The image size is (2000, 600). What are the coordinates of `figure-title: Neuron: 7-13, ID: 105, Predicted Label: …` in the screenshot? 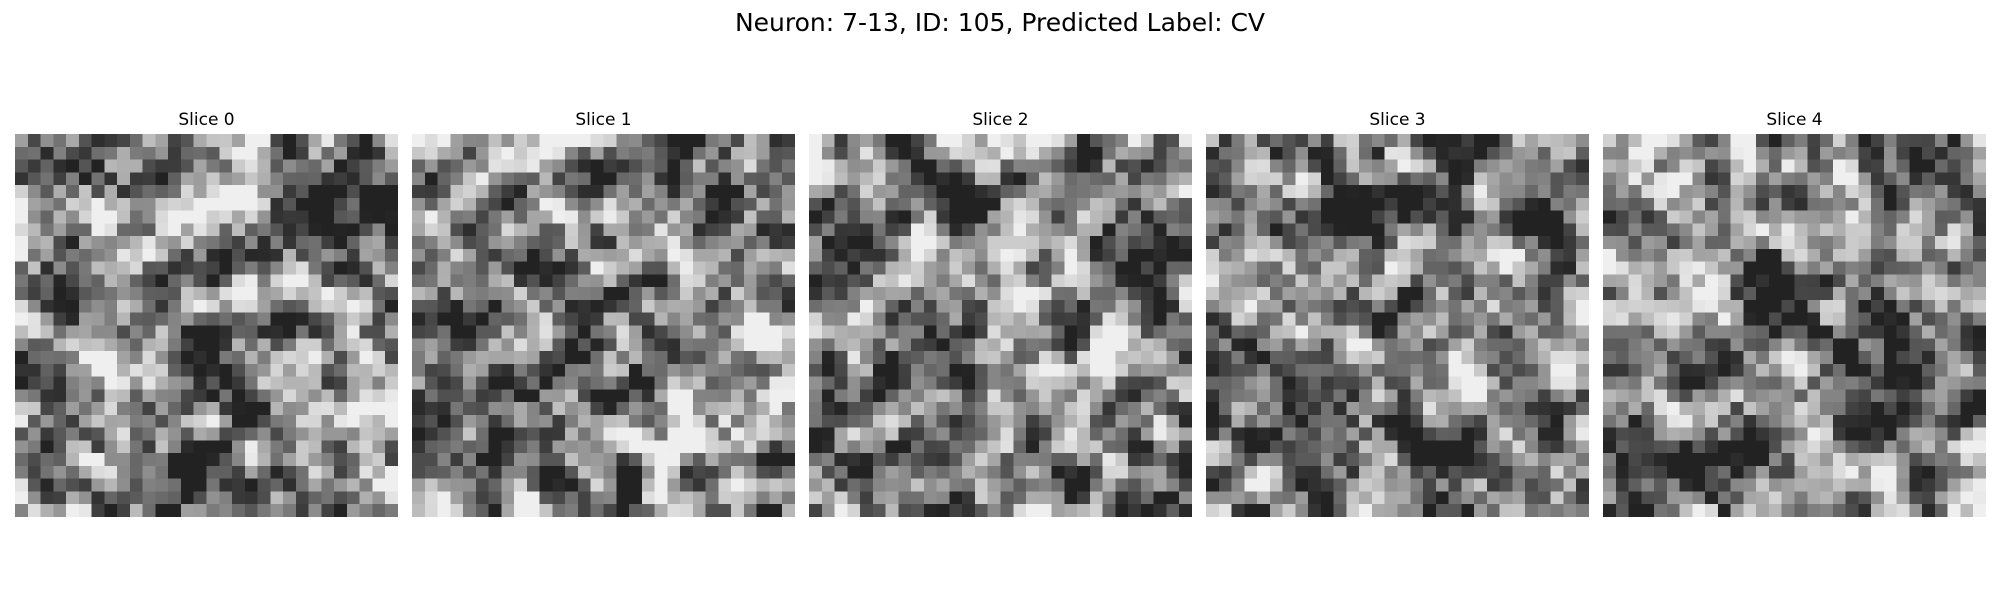 It's located at (1000, 22).